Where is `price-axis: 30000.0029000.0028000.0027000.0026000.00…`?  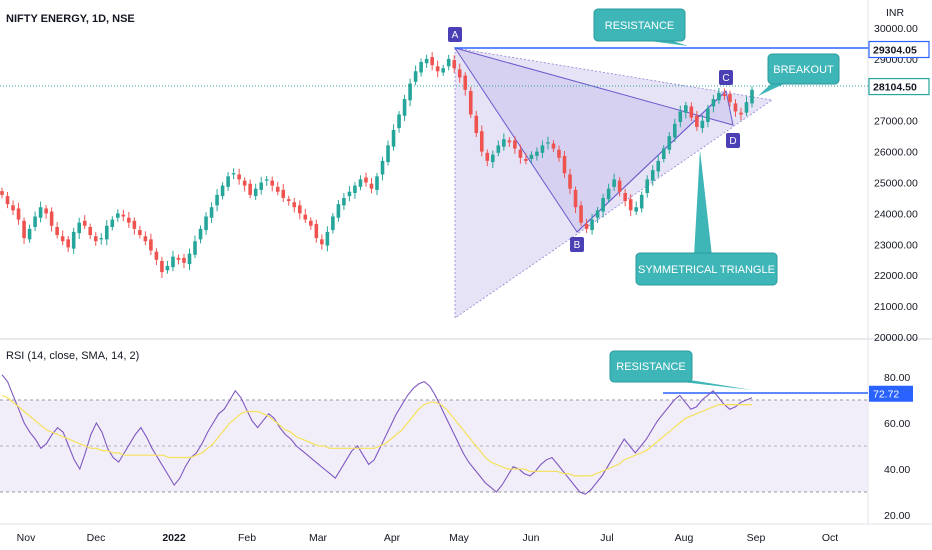
price-axis: 30000.0029000.0028000.0027000.0026000.00… is located at coordinates (899, 183).